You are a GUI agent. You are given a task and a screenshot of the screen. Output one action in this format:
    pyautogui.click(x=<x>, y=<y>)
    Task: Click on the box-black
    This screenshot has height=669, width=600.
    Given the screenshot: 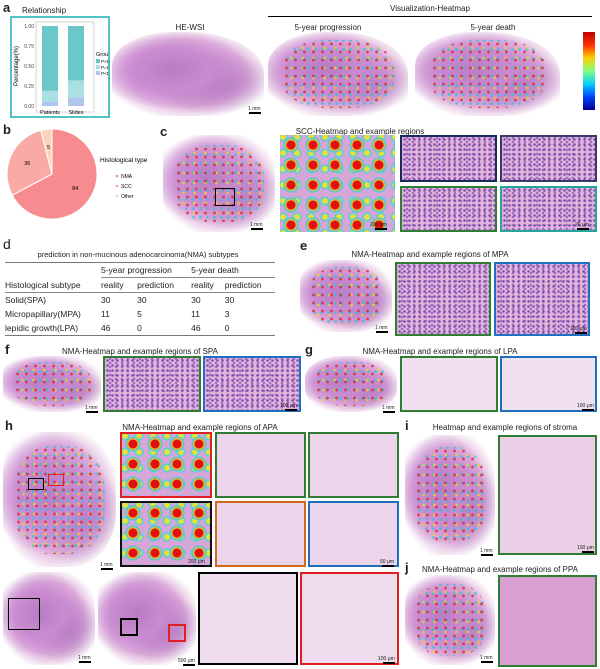 What is the action you would take?
    pyautogui.click(x=129, y=627)
    